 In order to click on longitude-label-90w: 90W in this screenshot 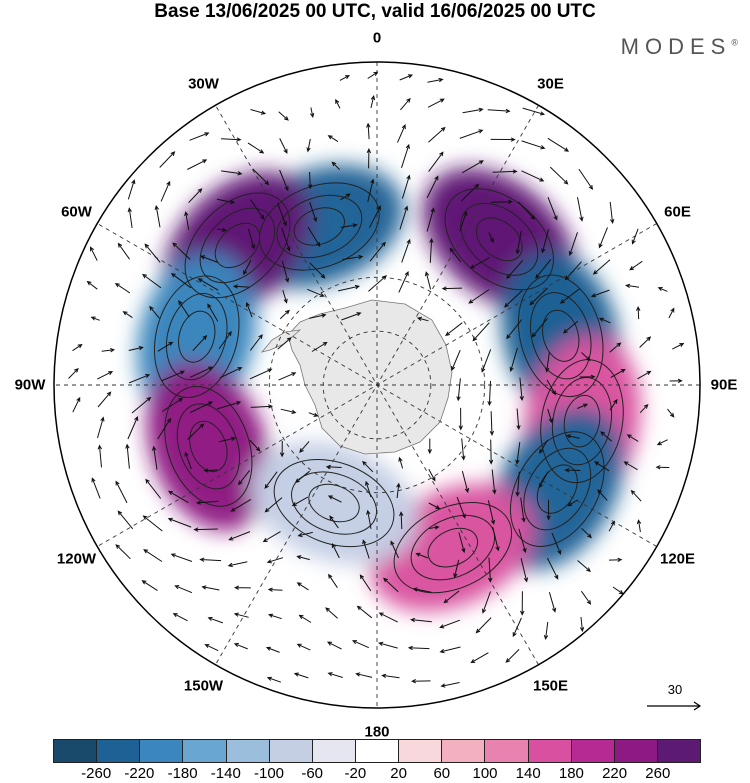, I will do `click(30, 385)`.